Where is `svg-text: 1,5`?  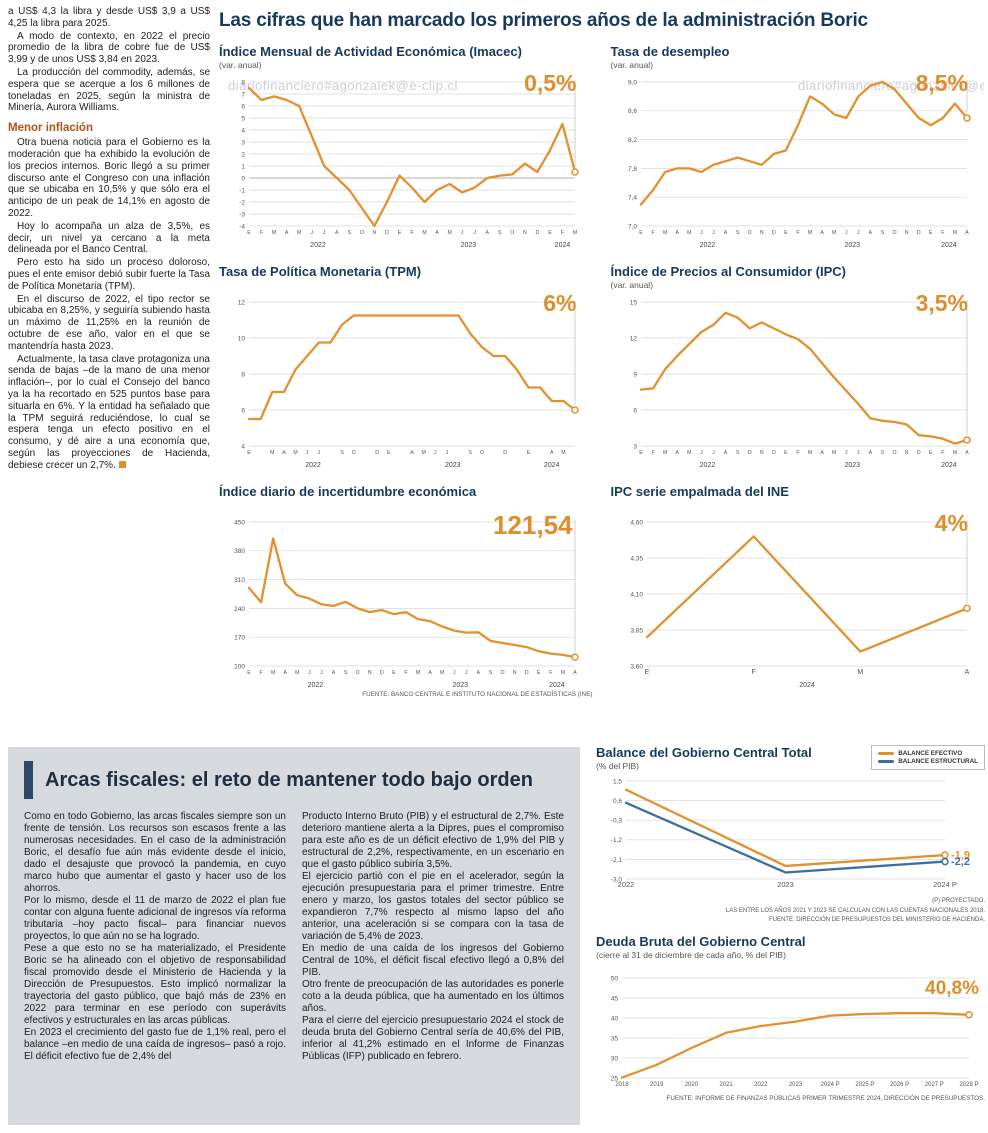 svg-text: 1,5 is located at coordinates (617, 781).